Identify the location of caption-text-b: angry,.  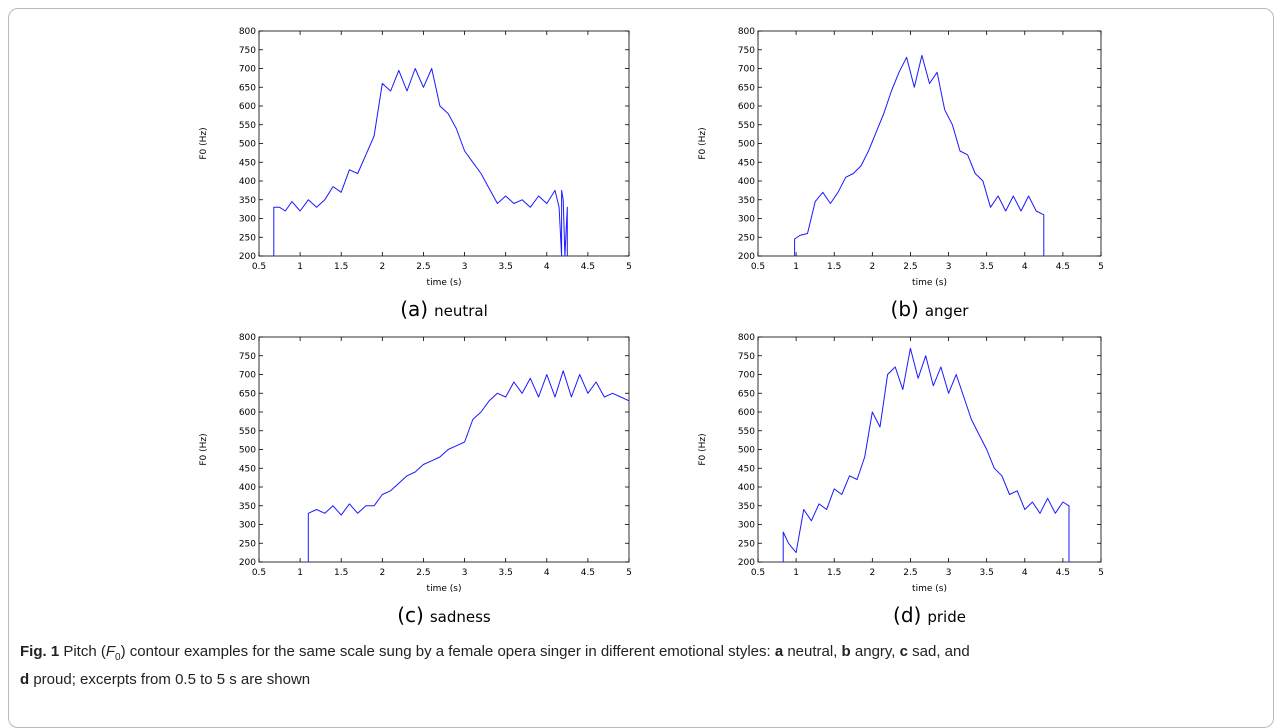
(875, 651).